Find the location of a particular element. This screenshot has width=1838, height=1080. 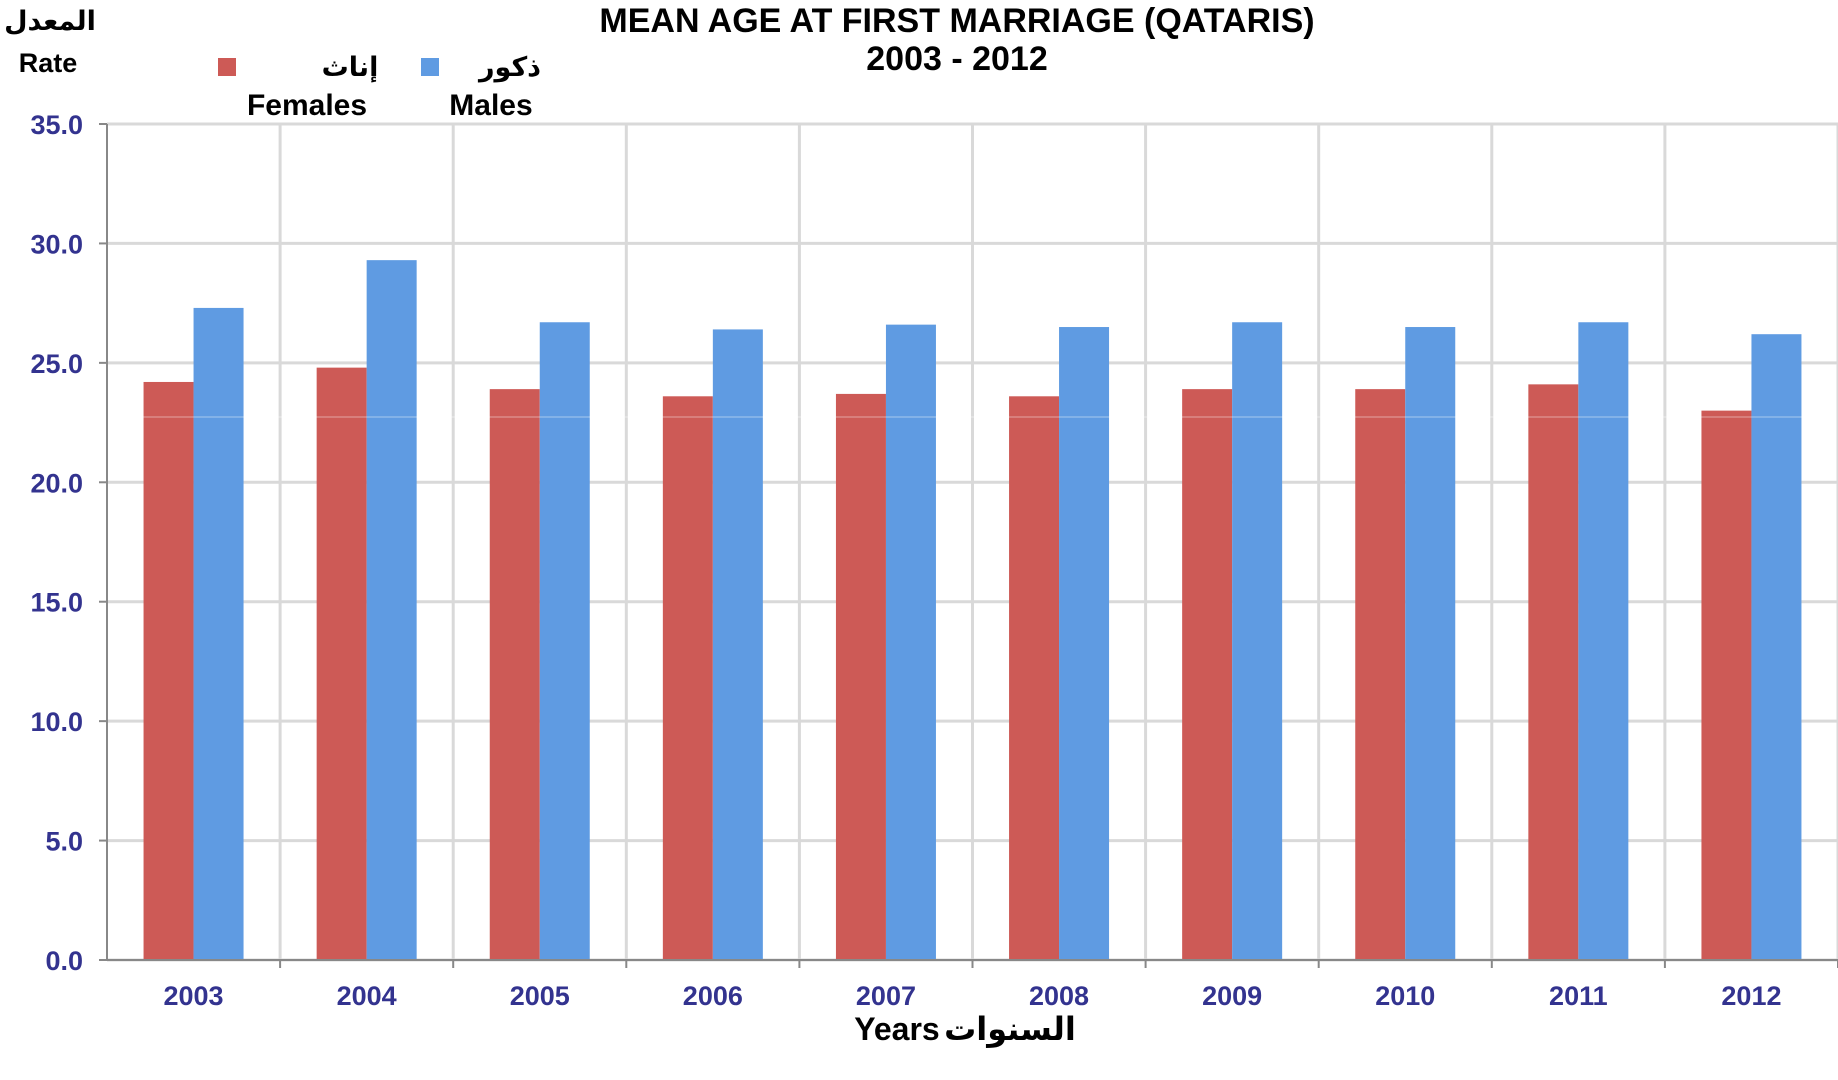

x-axis-title: Years السنوات is located at coordinates (965, 1029).